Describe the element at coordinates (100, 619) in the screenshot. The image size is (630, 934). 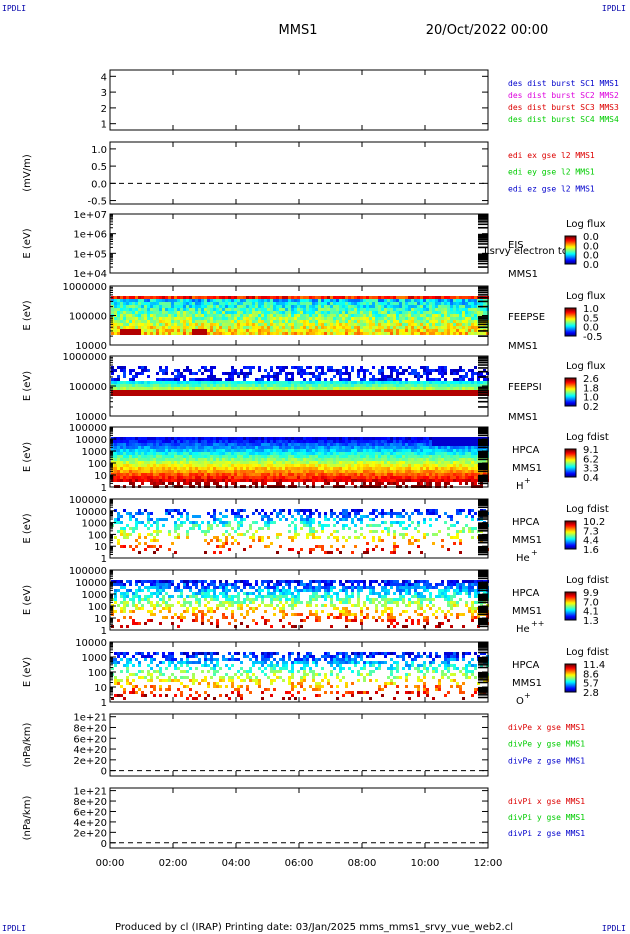
I see `y-tick-label: 10` at that location.